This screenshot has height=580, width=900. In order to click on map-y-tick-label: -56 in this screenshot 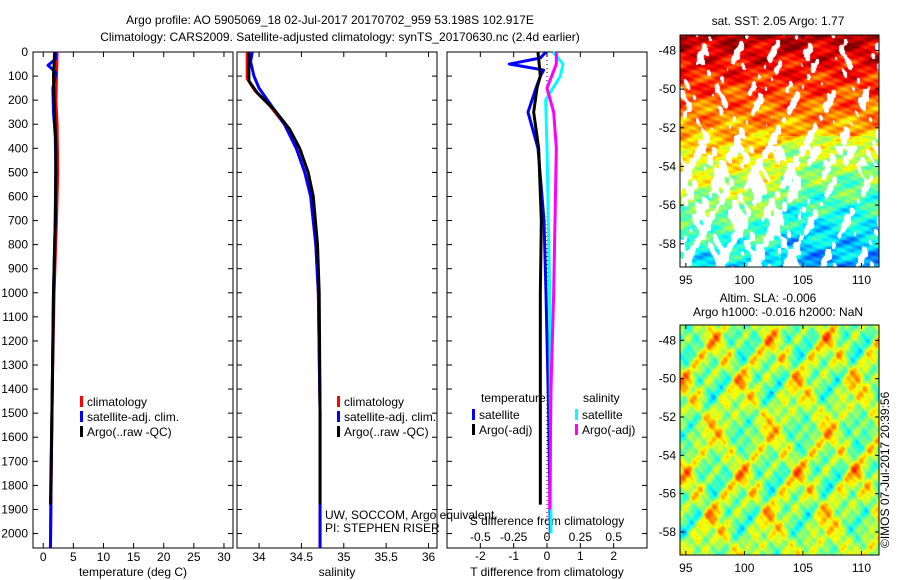, I will do `click(668, 205)`.